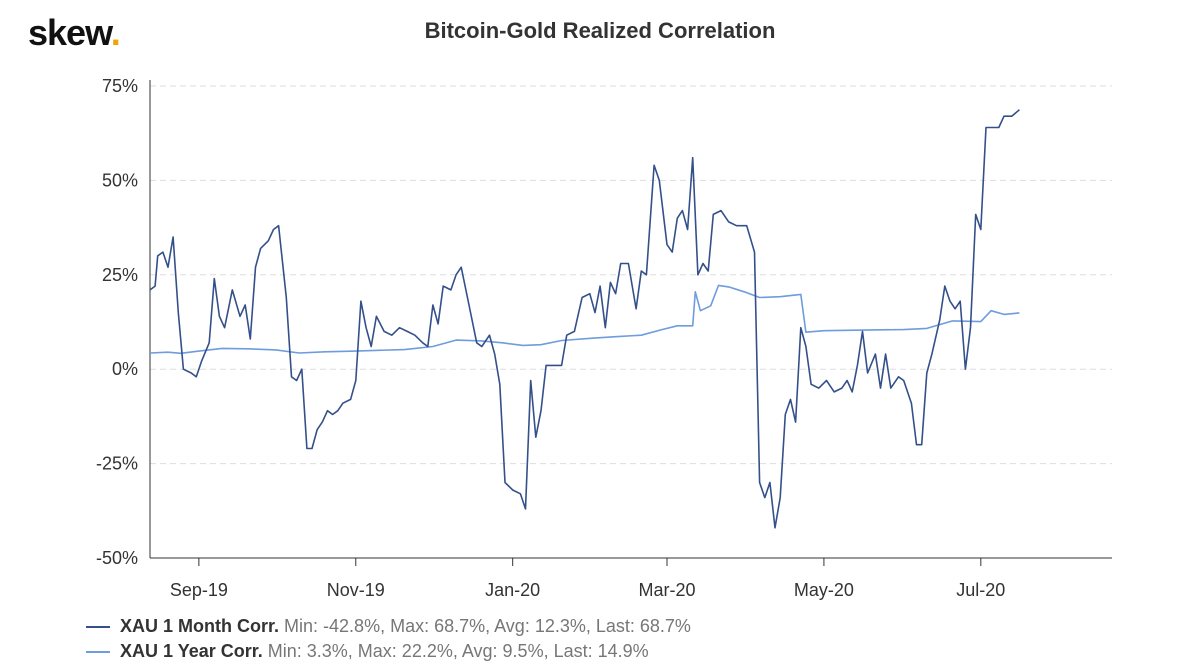 The width and height of the screenshot is (1200, 670). What do you see at coordinates (70, 32) in the screenshot?
I see `logo-text: skew` at bounding box center [70, 32].